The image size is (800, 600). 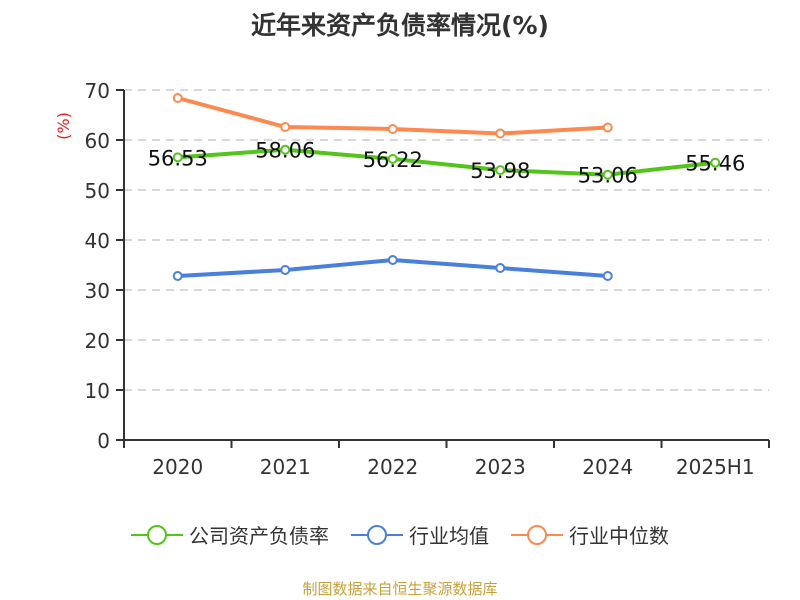 I want to click on legend-item-company: 公司资产负债率, so click(x=230, y=534).